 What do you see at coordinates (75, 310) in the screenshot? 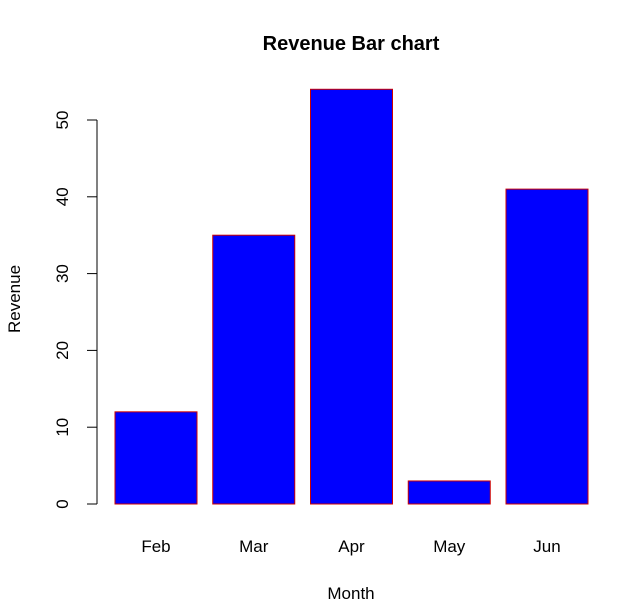
I see `y-axis: 0 10 20 30 40 50` at bounding box center [75, 310].